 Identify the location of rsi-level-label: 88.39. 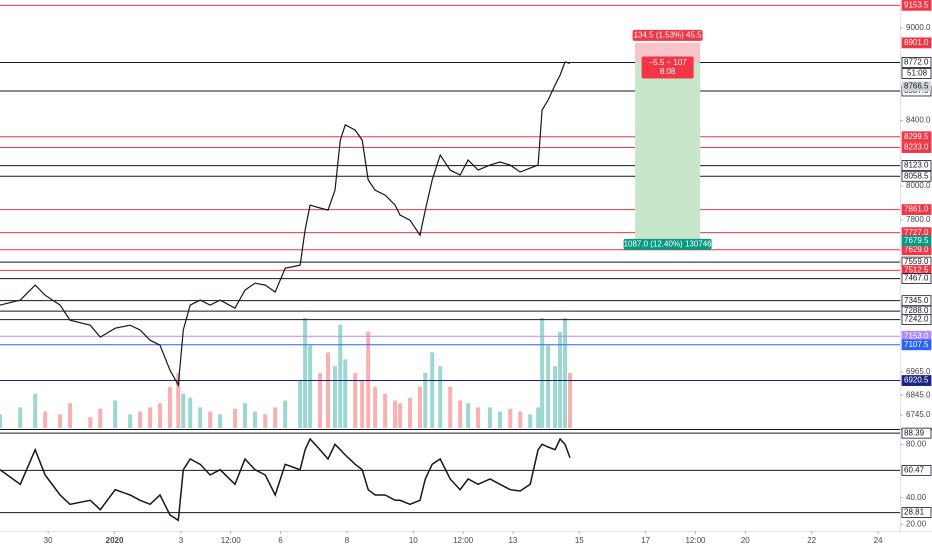
(914, 432).